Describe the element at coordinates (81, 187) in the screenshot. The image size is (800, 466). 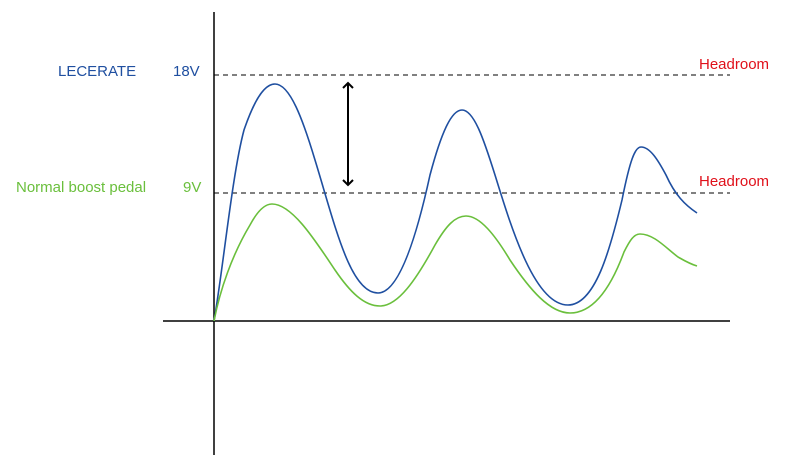
I see `normal-boost-label: Normal boost pedal` at that location.